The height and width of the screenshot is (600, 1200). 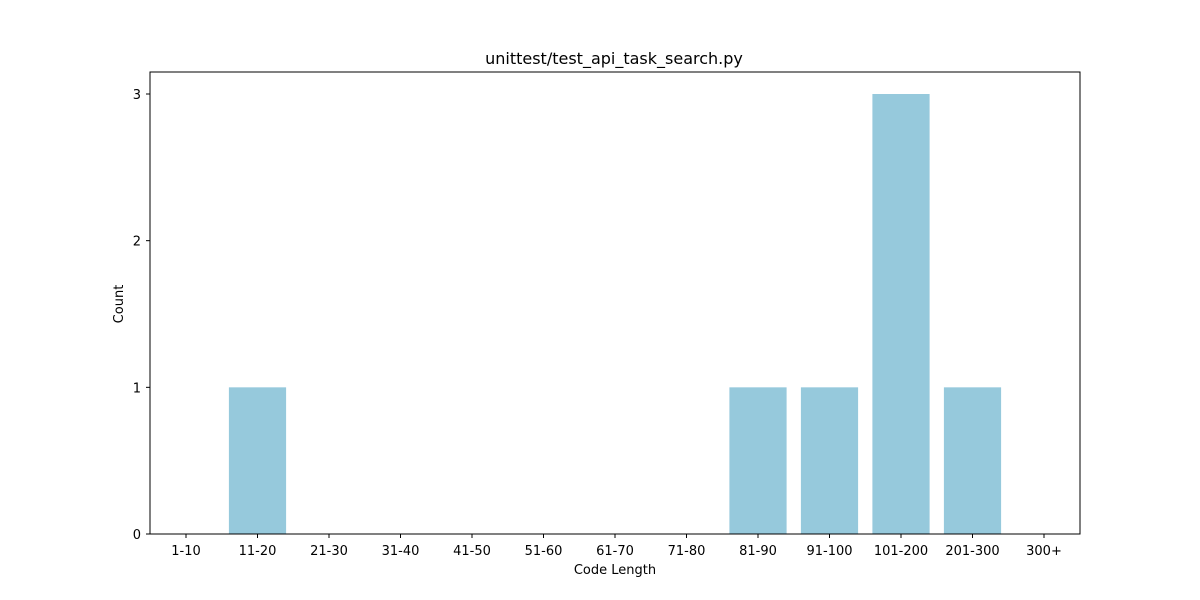 What do you see at coordinates (137, 95) in the screenshot?
I see `y-tick-label: 3` at bounding box center [137, 95].